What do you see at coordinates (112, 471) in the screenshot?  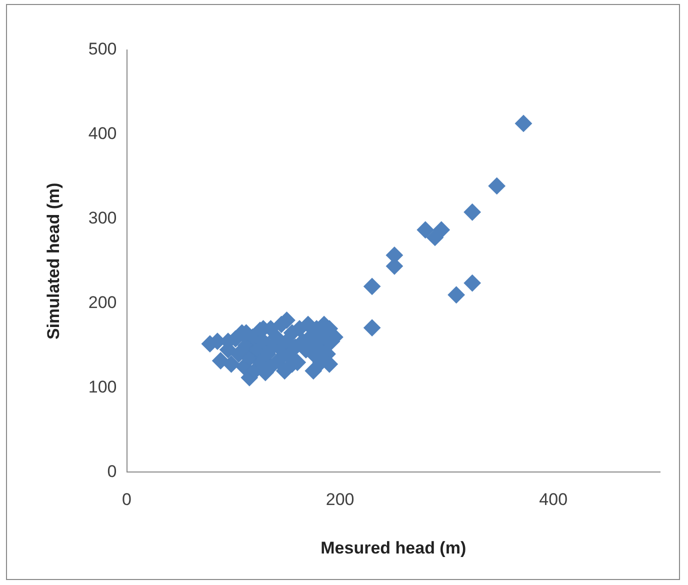 I see `y-tick-label: 0` at bounding box center [112, 471].